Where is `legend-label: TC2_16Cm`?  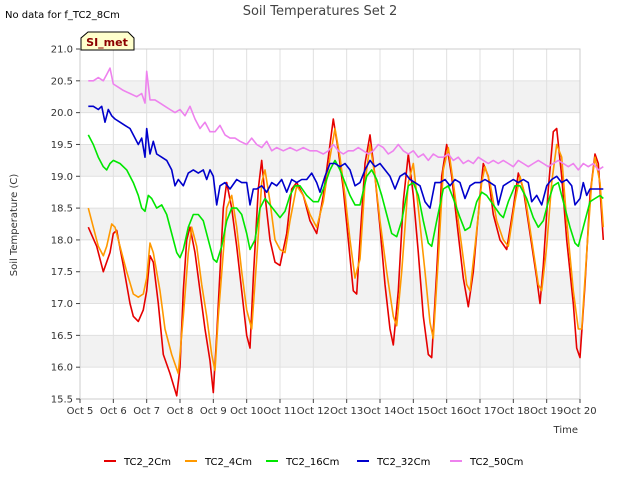 legend-label: TC2_16Cm is located at coordinates (312, 462).